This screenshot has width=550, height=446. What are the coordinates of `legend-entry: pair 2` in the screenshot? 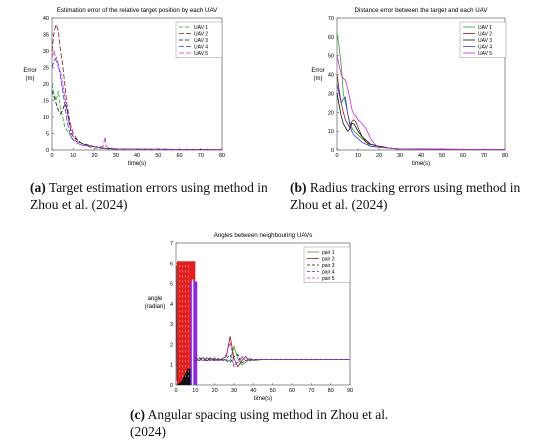 It's located at (328, 259).